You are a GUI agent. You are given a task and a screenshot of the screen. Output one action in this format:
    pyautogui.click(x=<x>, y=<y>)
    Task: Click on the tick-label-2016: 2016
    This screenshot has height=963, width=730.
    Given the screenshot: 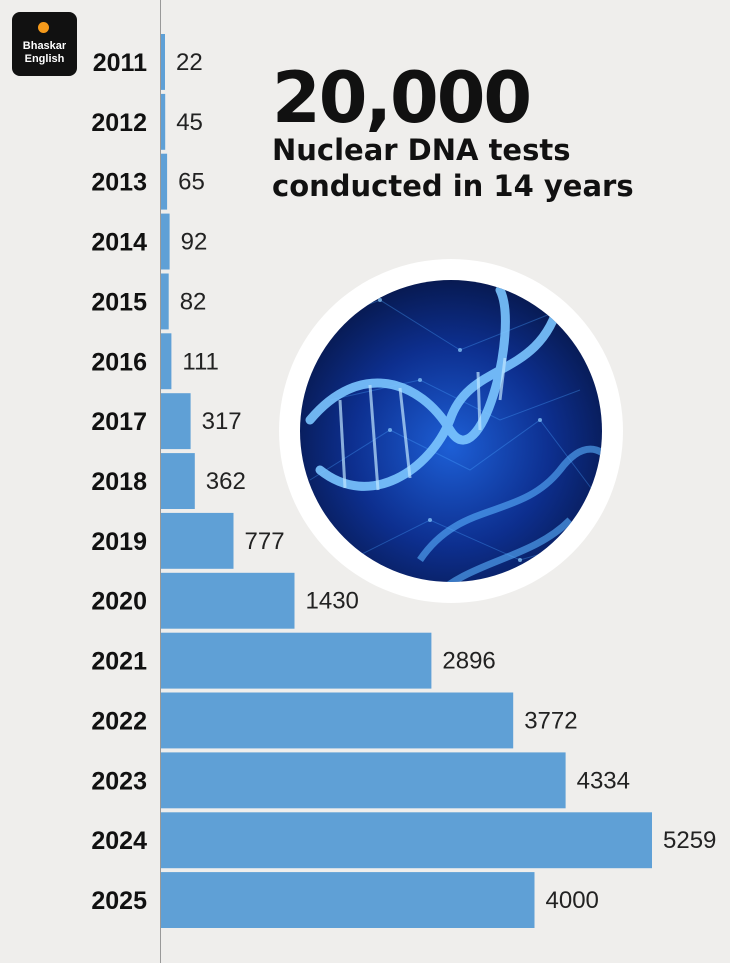 What is the action you would take?
    pyautogui.click(x=119, y=362)
    